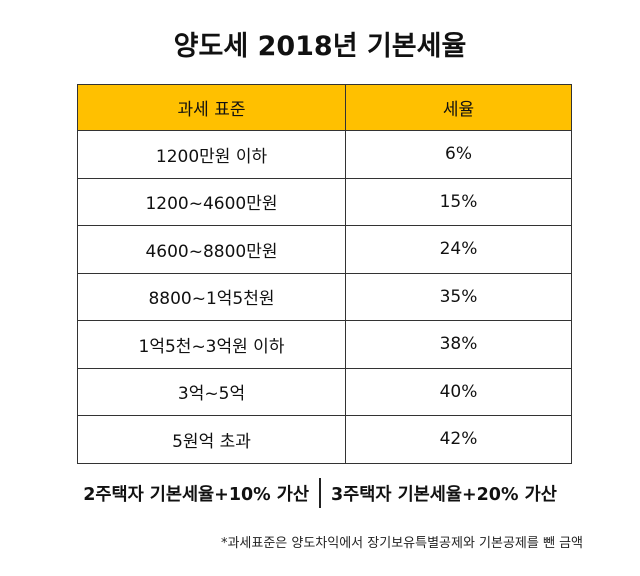  Describe the element at coordinates (458, 439) in the screenshot. I see `tax-rate-cell: 42%` at that location.